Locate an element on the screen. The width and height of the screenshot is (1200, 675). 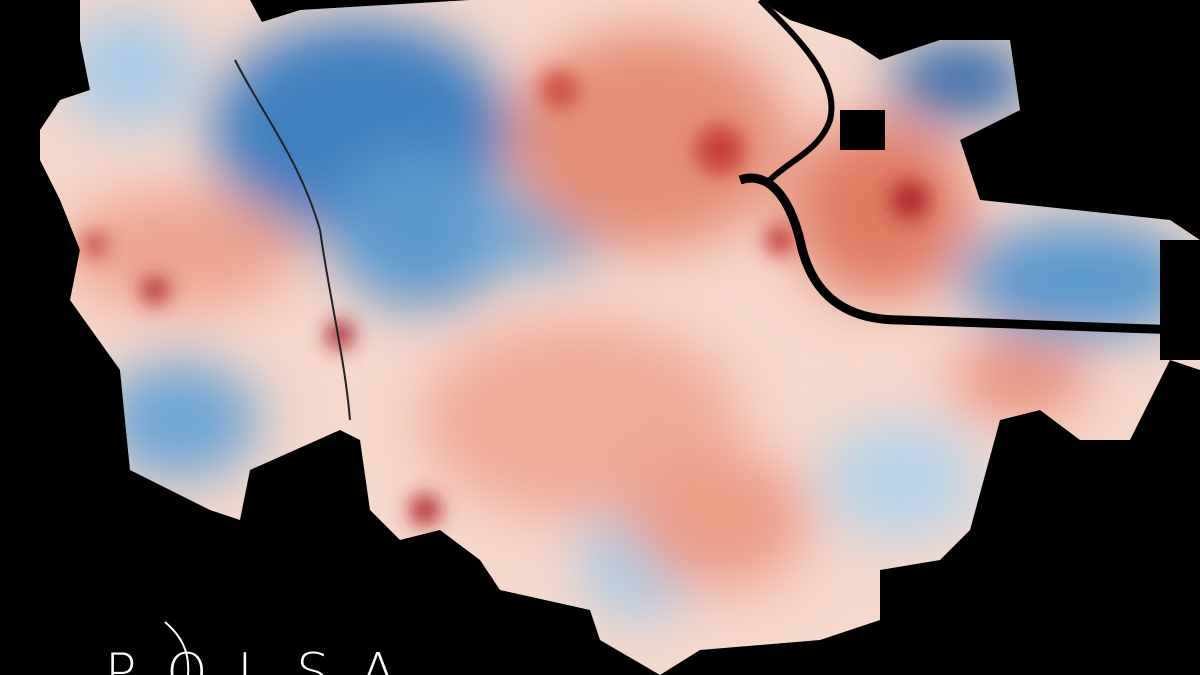
logo-text: POLSA is located at coordinates (265, 659).